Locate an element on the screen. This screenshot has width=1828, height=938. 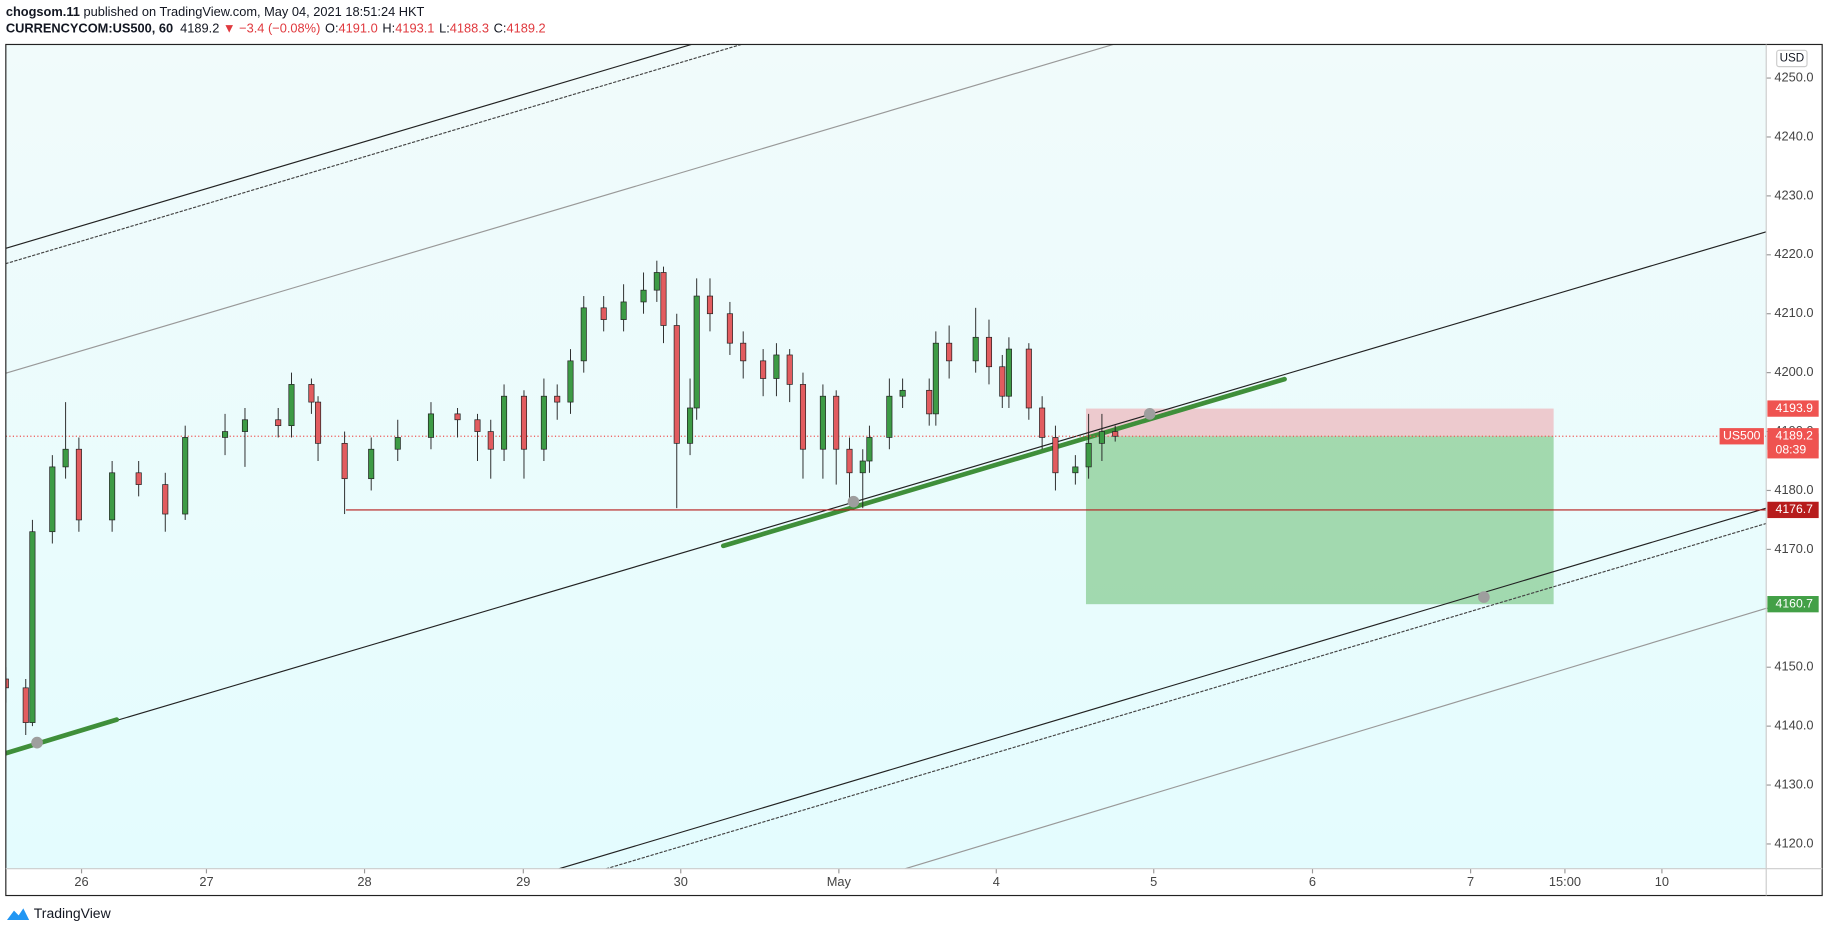
y-tick-label: 4170.0 is located at coordinates (1793, 548).